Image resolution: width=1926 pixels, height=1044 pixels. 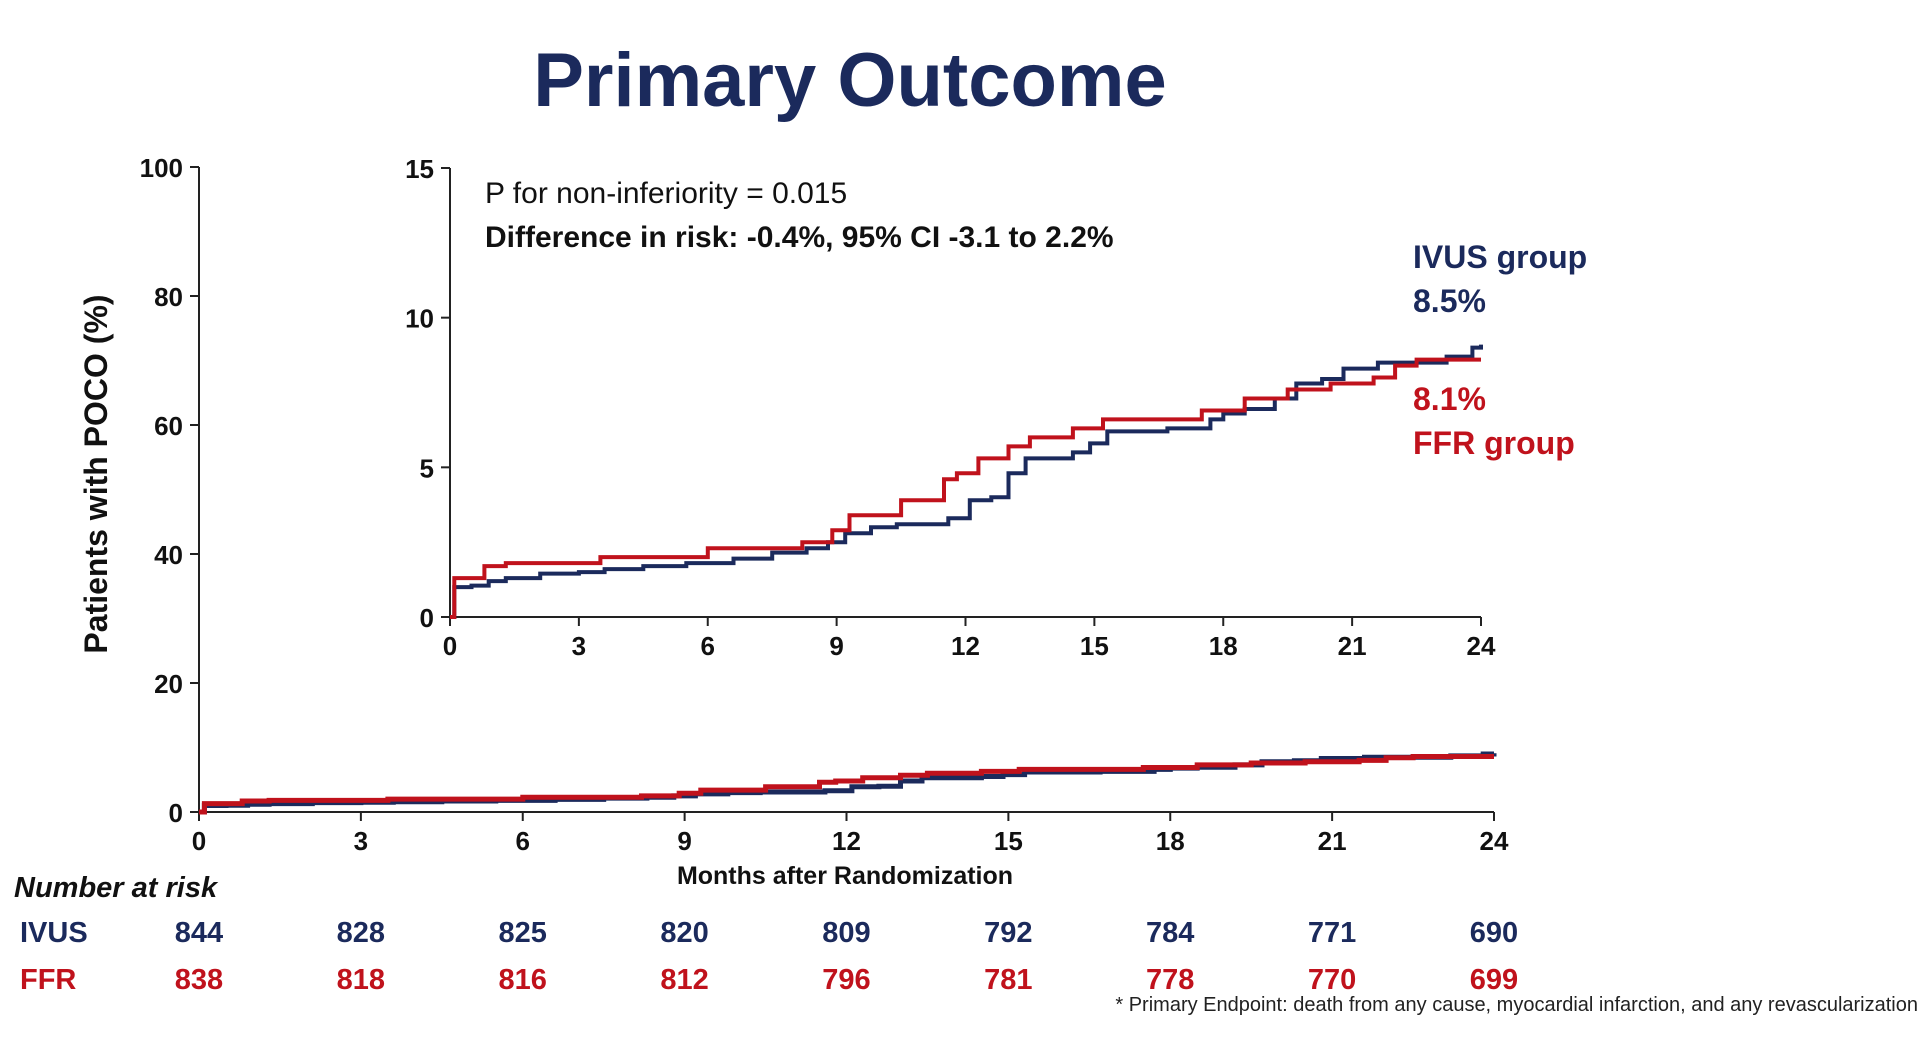 What do you see at coordinates (684, 980) in the screenshot?
I see `risk-value-ffr: 812` at bounding box center [684, 980].